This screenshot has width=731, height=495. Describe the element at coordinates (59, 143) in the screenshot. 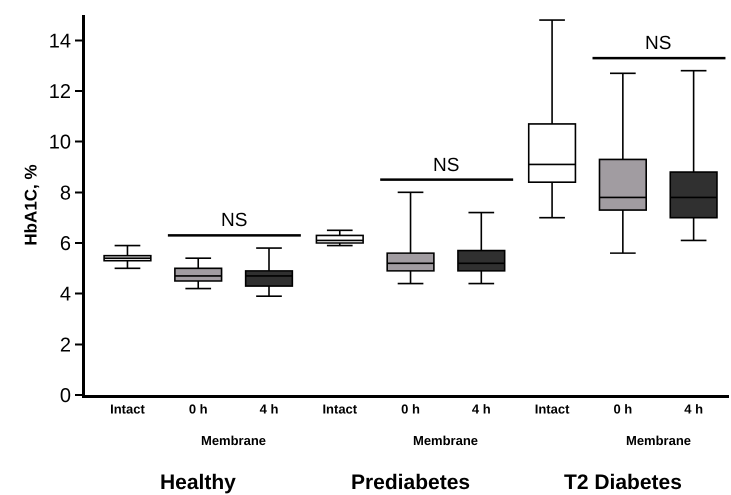

I see `y-tick-label: 10` at that location.